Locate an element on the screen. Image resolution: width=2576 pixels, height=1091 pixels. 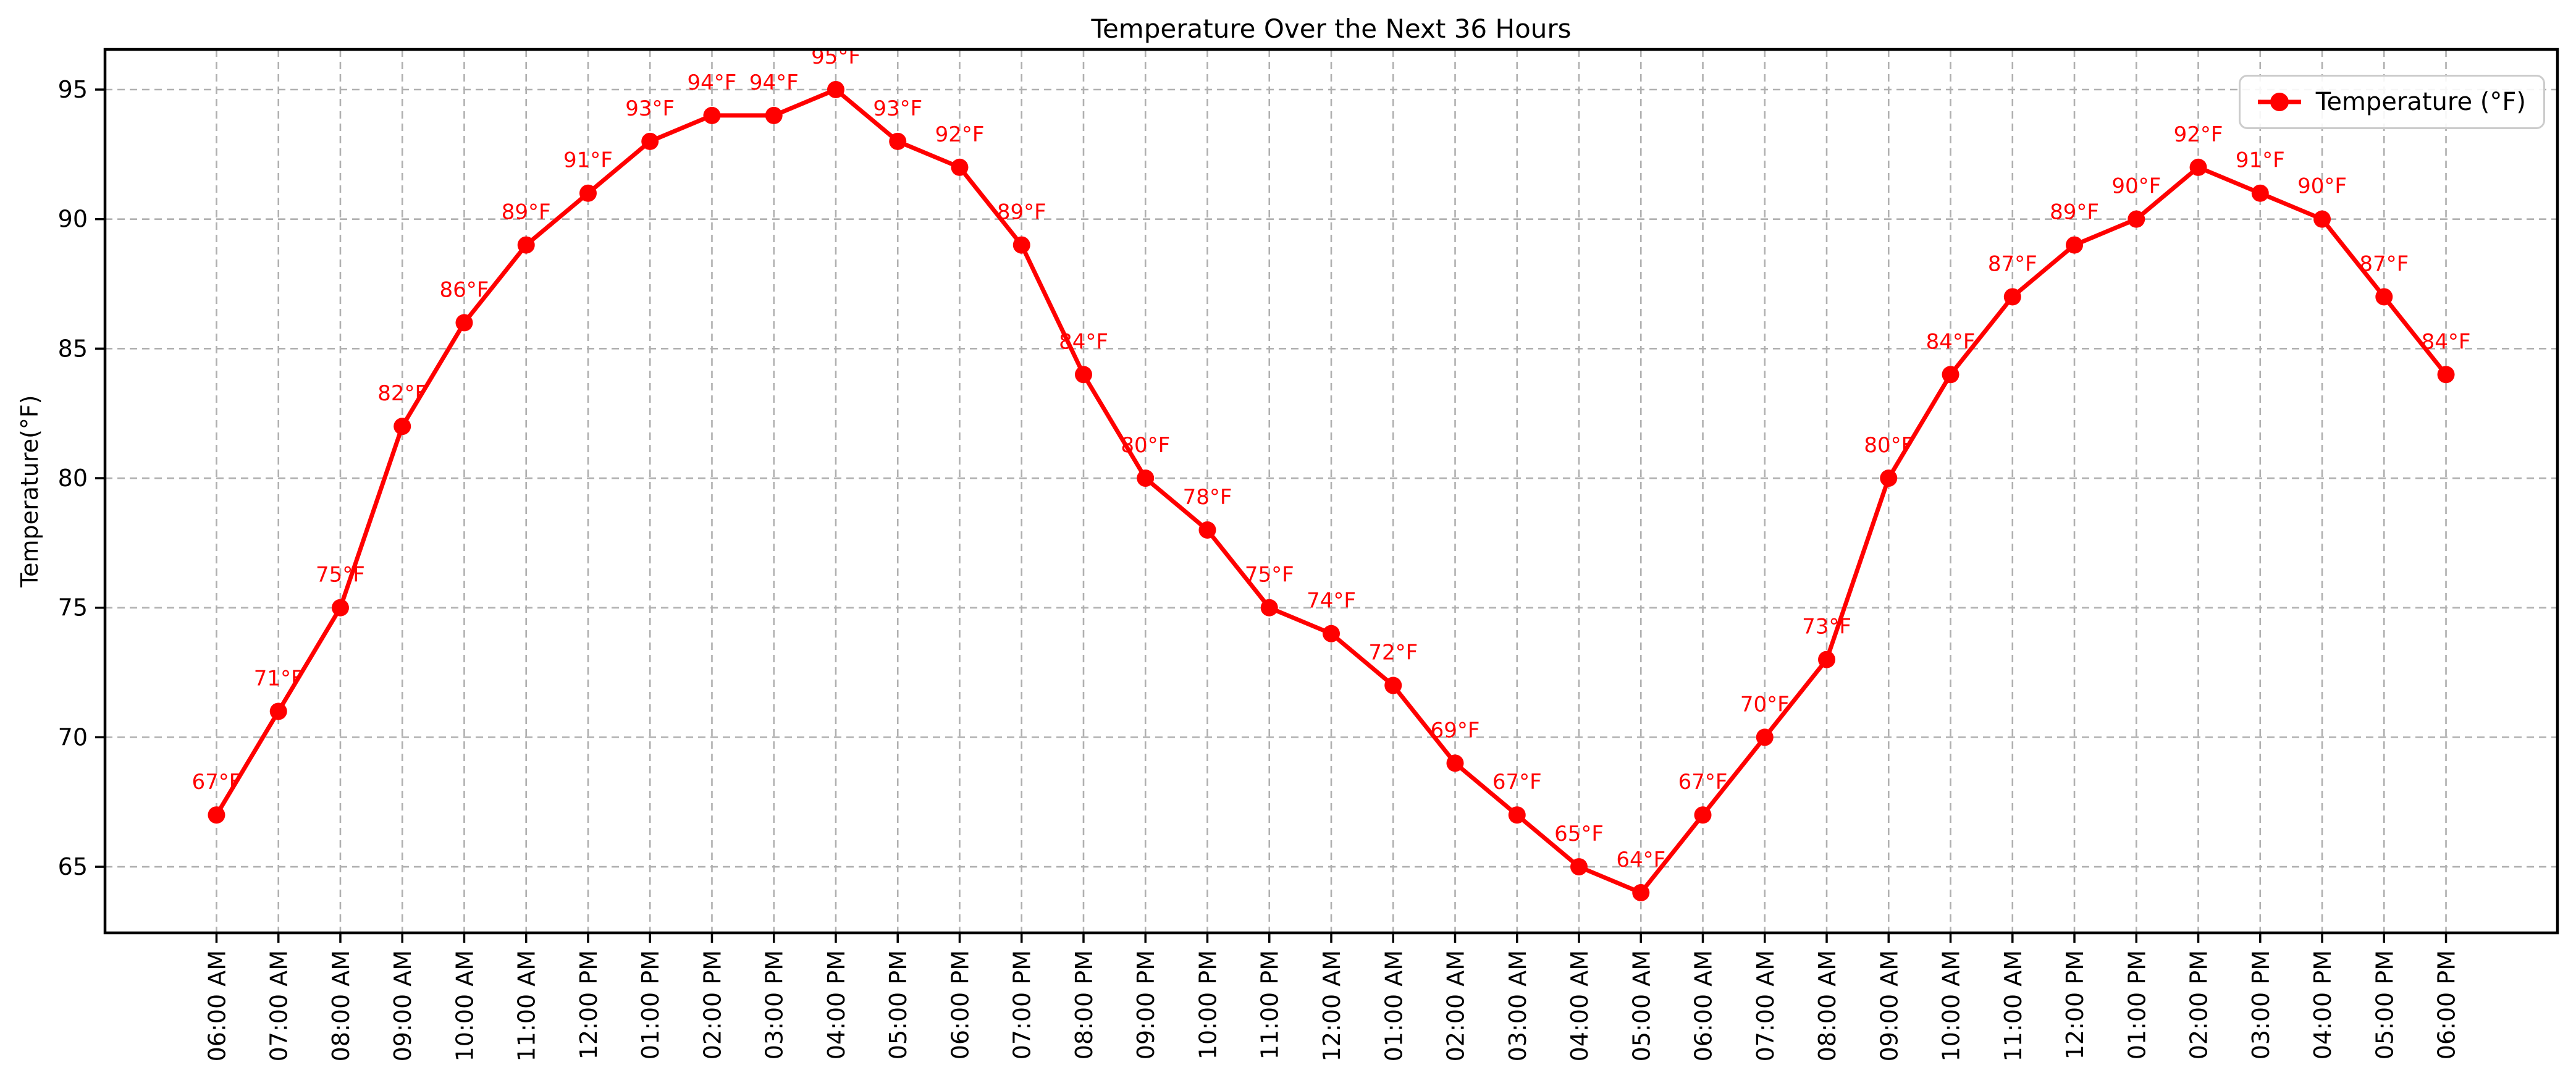
data-point-label: 73°F is located at coordinates (1826, 627).